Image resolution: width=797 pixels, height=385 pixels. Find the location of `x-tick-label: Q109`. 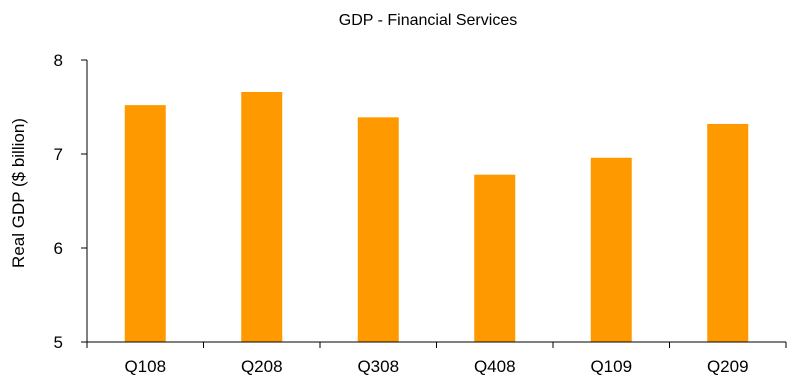

x-tick-label: Q109 is located at coordinates (611, 366).